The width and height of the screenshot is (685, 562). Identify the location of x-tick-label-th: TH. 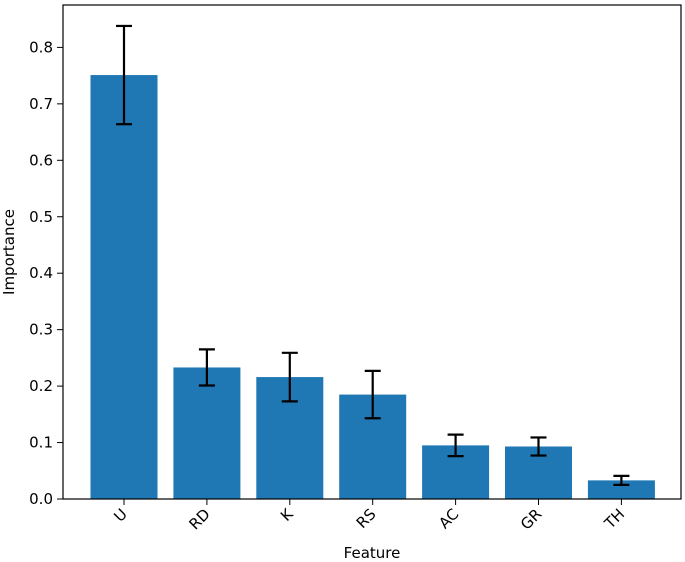
(614, 519).